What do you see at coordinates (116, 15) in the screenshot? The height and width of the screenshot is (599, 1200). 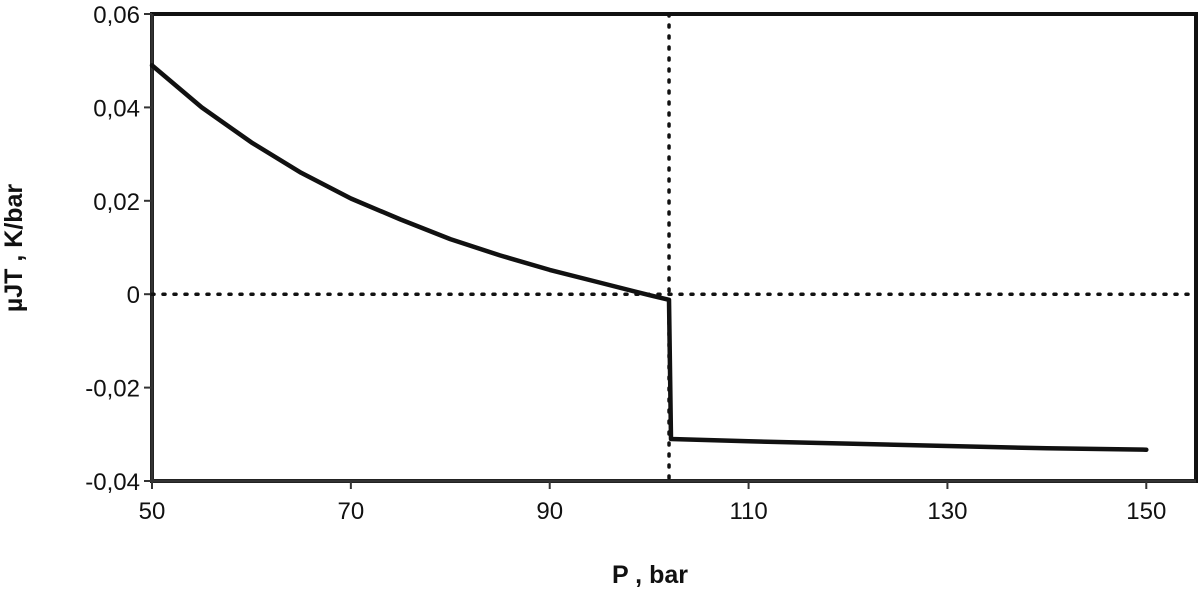 I see `y-tick-label: 0,06` at bounding box center [116, 15].